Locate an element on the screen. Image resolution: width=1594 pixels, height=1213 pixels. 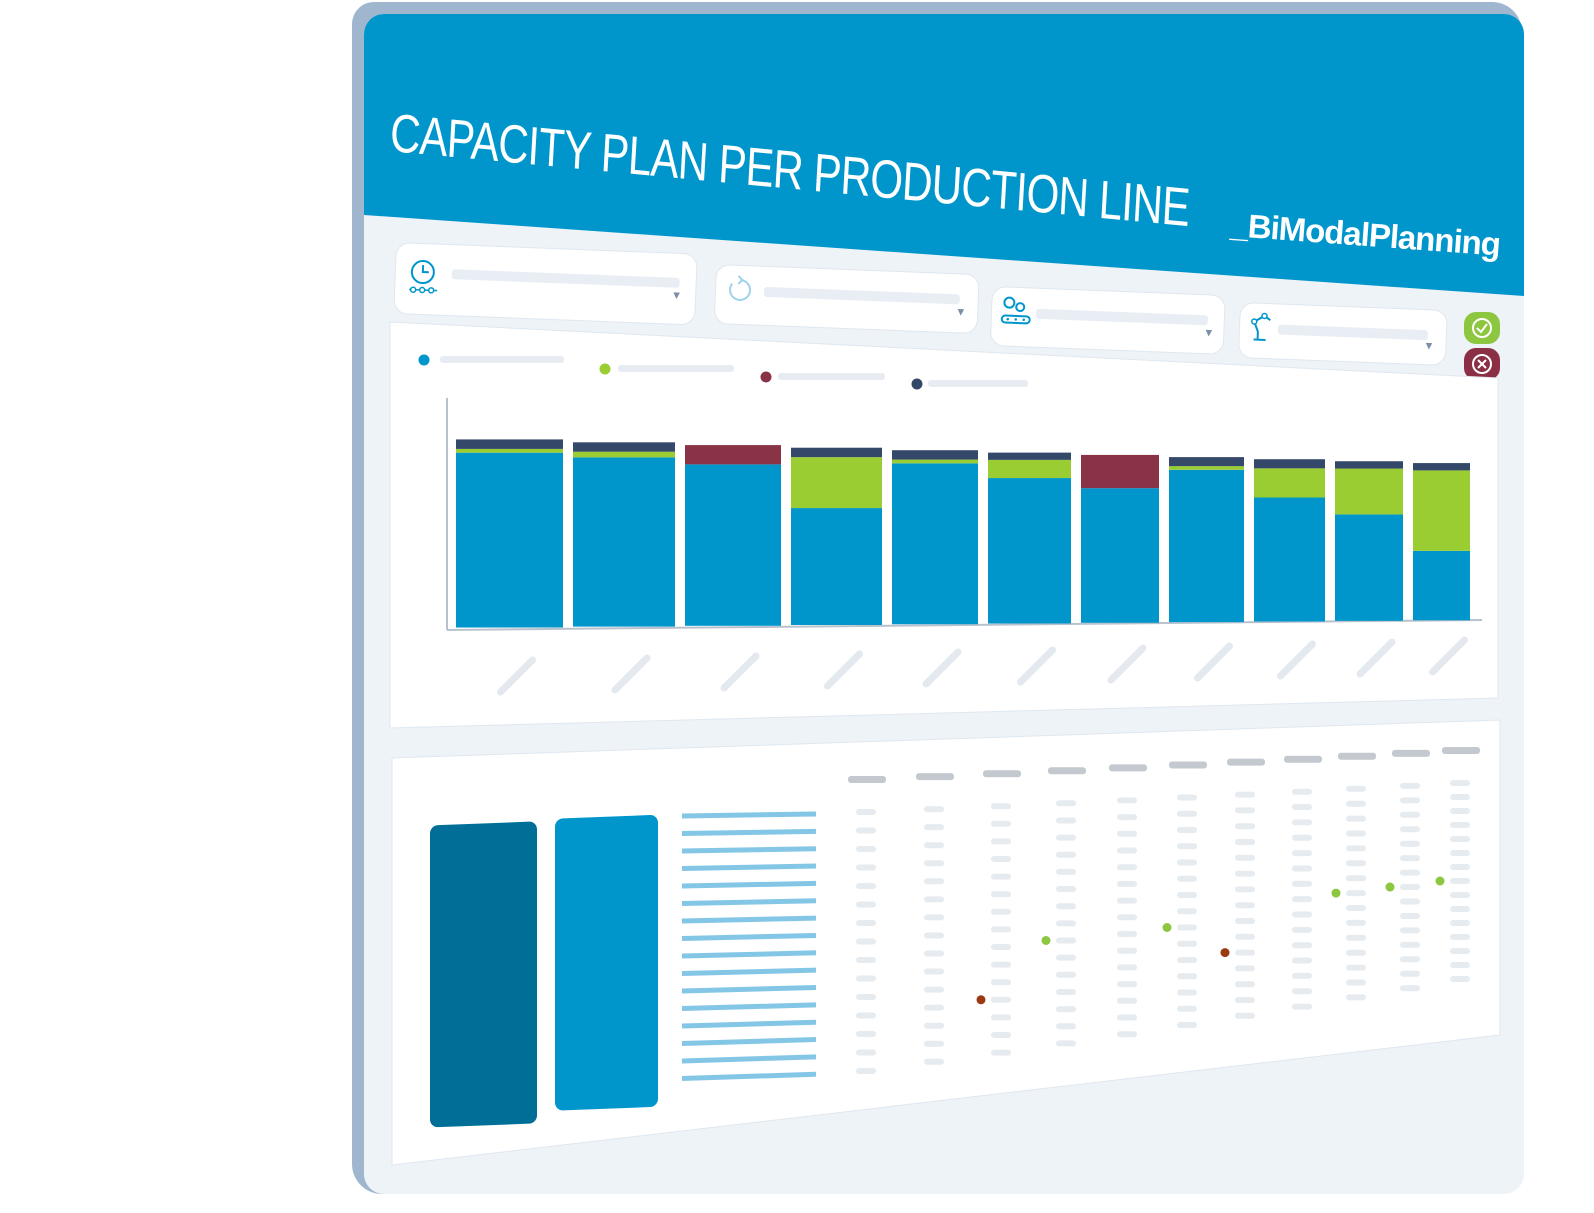
conveyor-gears-icon is located at coordinates (1015, 310).